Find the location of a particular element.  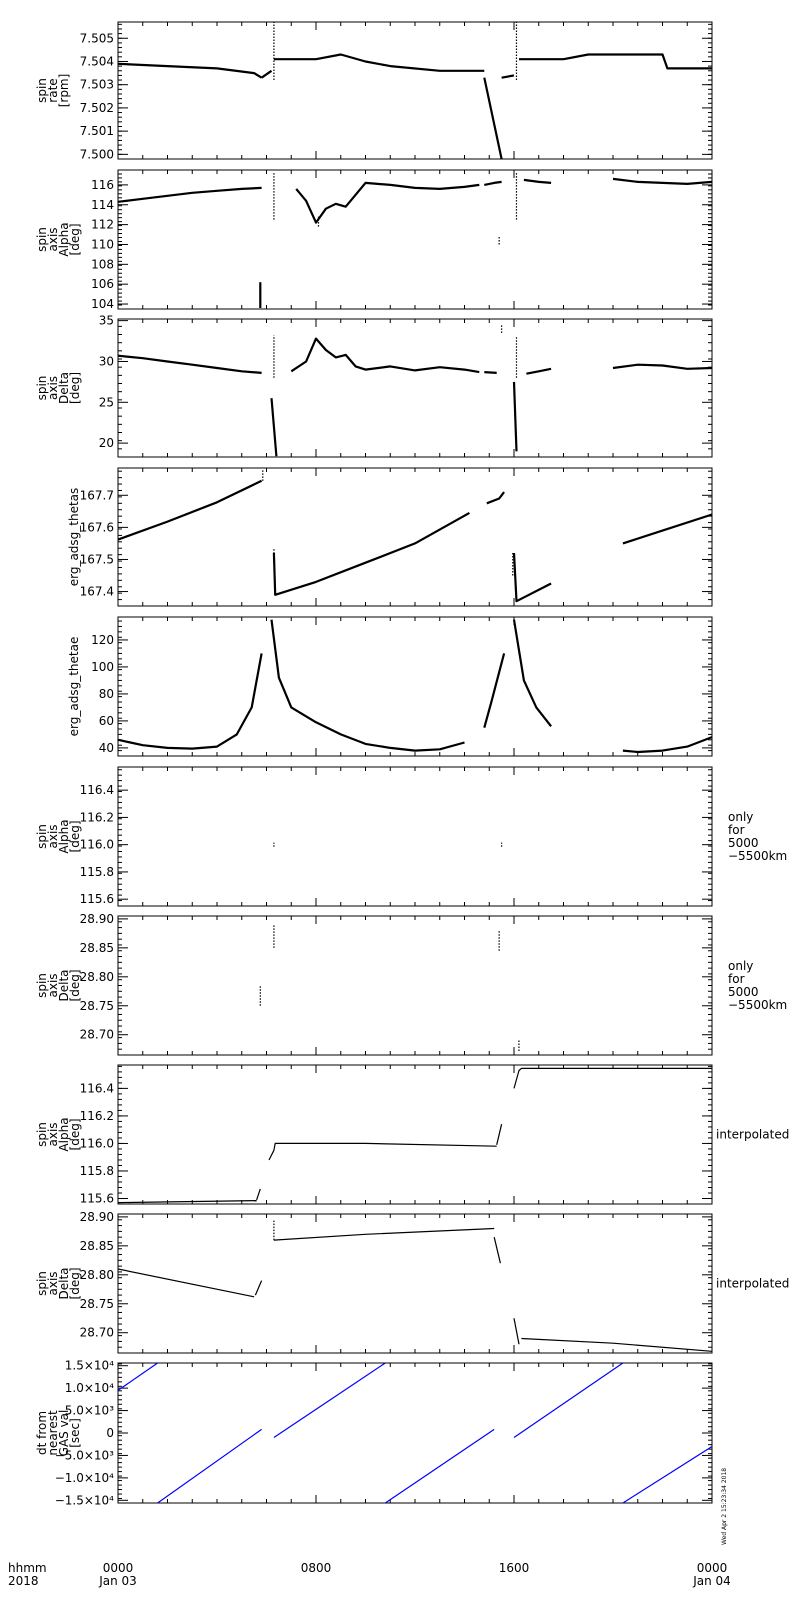

y-tick-label: 30 is located at coordinates (106, 361).